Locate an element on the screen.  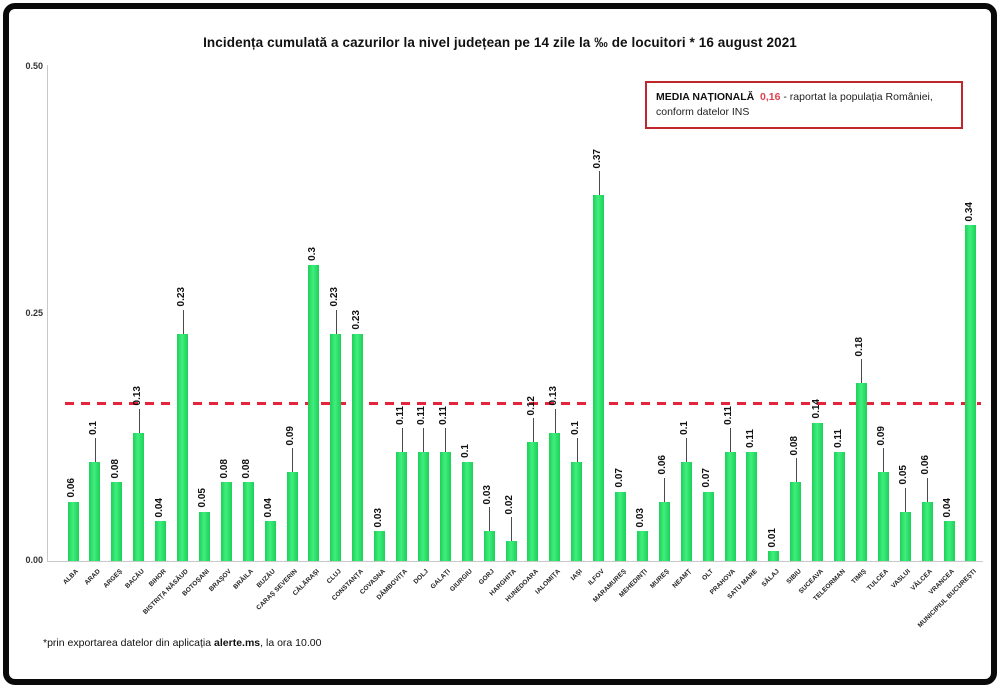
bar-neam- is located at coordinates (686, 511).